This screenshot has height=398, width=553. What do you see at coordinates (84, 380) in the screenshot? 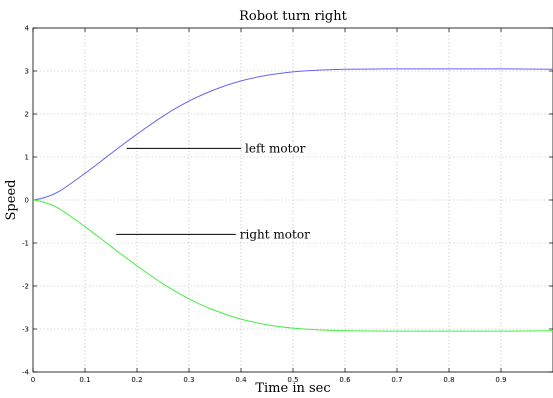
I see `x-tick-label: 0.1` at bounding box center [84, 380].